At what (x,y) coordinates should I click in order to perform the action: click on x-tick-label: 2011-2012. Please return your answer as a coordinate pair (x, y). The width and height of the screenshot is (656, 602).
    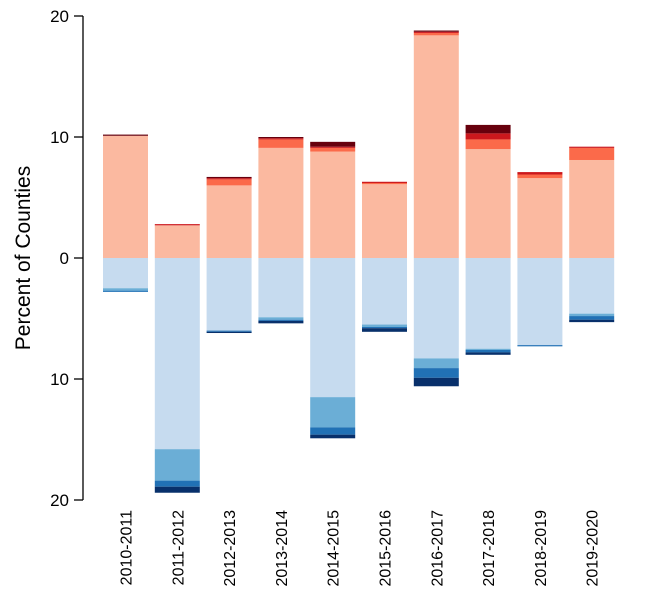
    Looking at the image, I should click on (178, 547).